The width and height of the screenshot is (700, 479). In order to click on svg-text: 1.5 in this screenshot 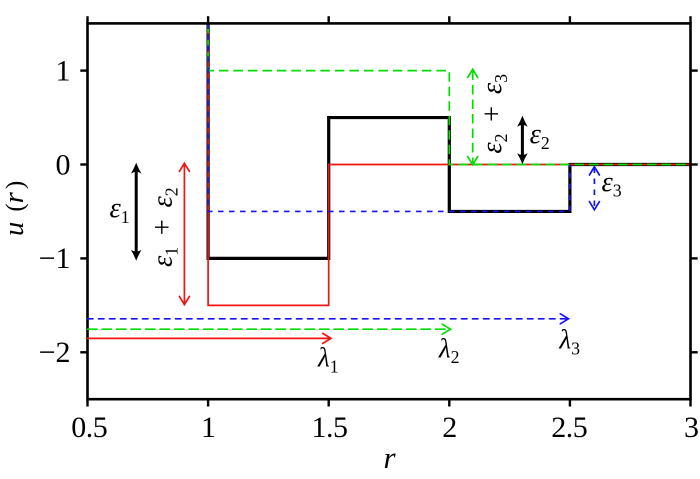, I will do `click(330, 427)`.